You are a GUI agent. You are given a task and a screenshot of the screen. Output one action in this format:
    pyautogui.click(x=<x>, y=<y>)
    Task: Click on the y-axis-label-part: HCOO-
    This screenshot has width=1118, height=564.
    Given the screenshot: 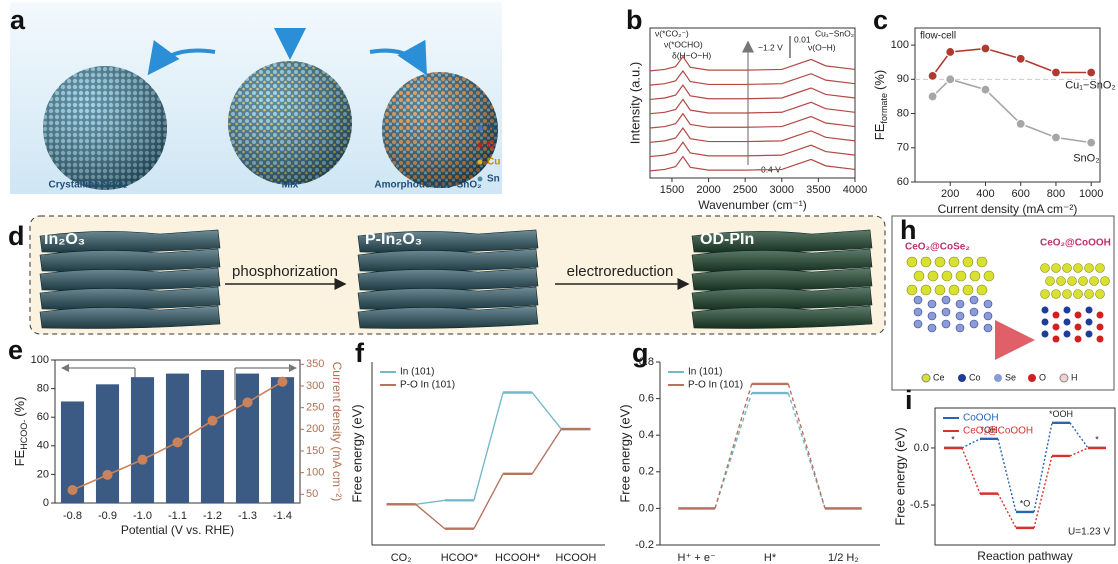 What is the action you would take?
    pyautogui.click(x=24, y=435)
    